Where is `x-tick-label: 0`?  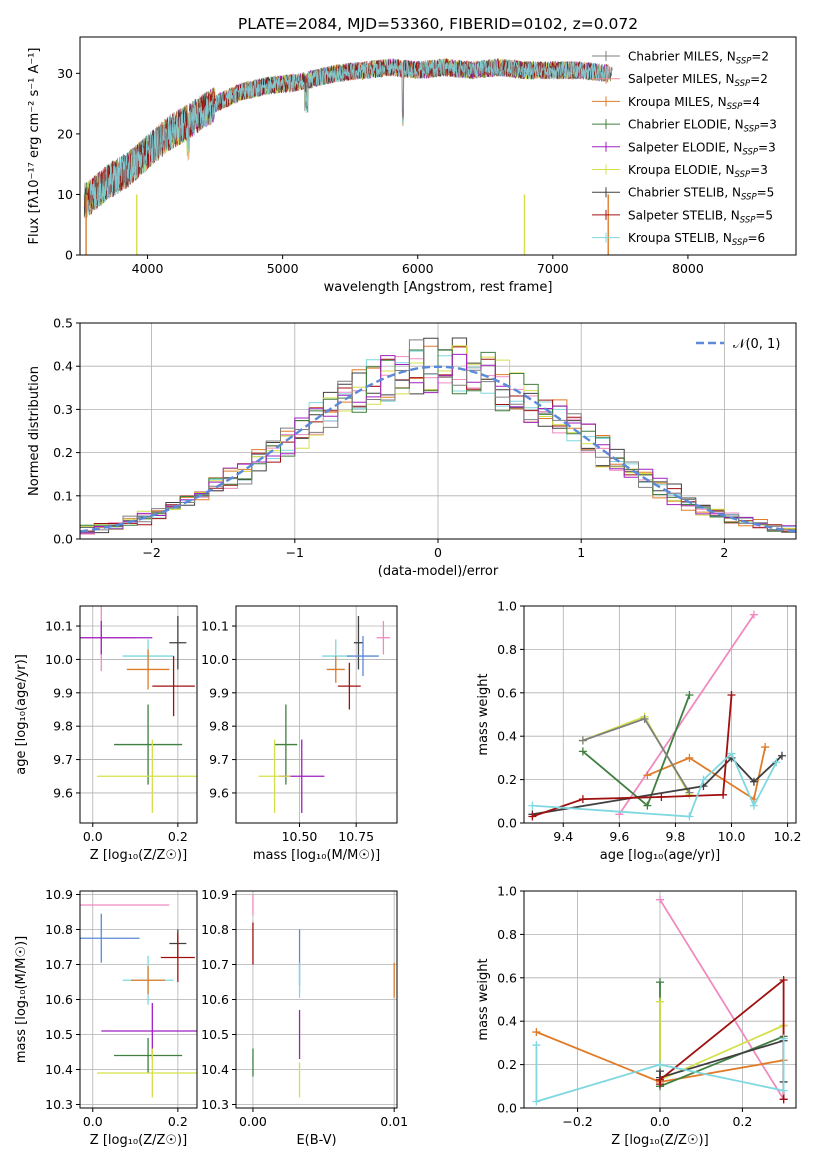
x-tick-label: 0 is located at coordinates (438, 552).